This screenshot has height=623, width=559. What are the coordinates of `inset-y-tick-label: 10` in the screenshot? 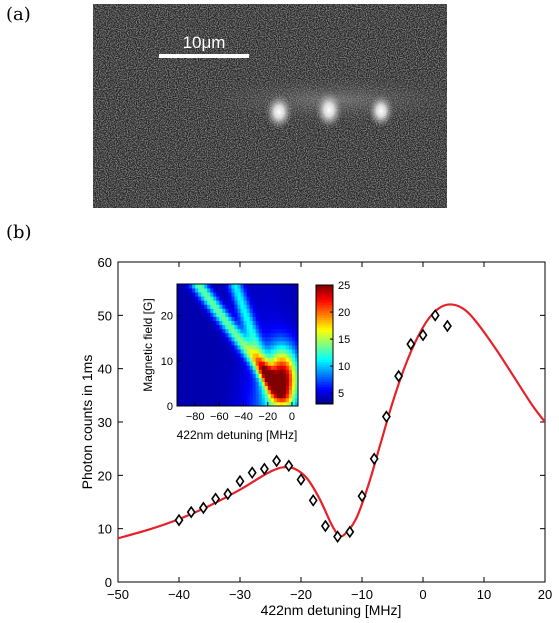 It's located at (167, 362).